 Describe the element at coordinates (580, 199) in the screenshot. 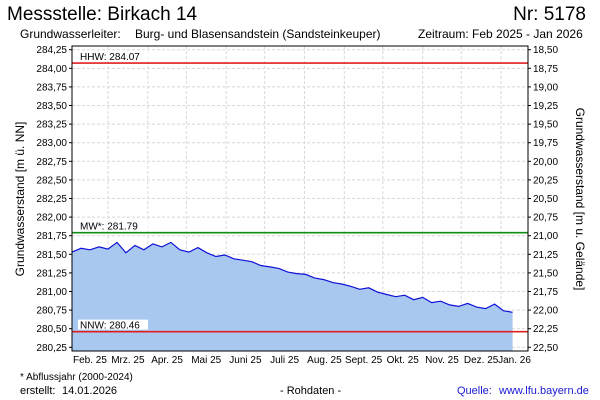

I see `y-axis-title-right: Grundwasserstand [m u. Gelände]` at that location.